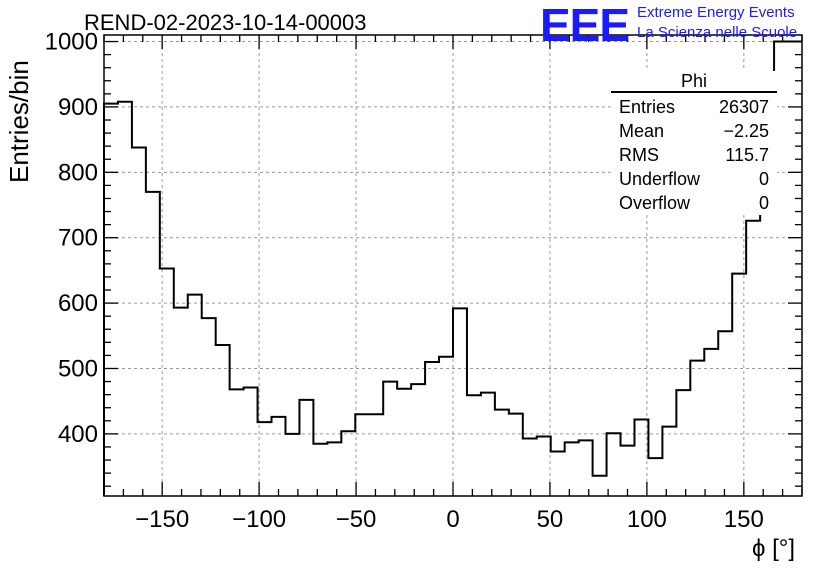 The width and height of the screenshot is (836, 572). What do you see at coordinates (647, 107) in the screenshot?
I see `stats-key: Entries` at bounding box center [647, 107].